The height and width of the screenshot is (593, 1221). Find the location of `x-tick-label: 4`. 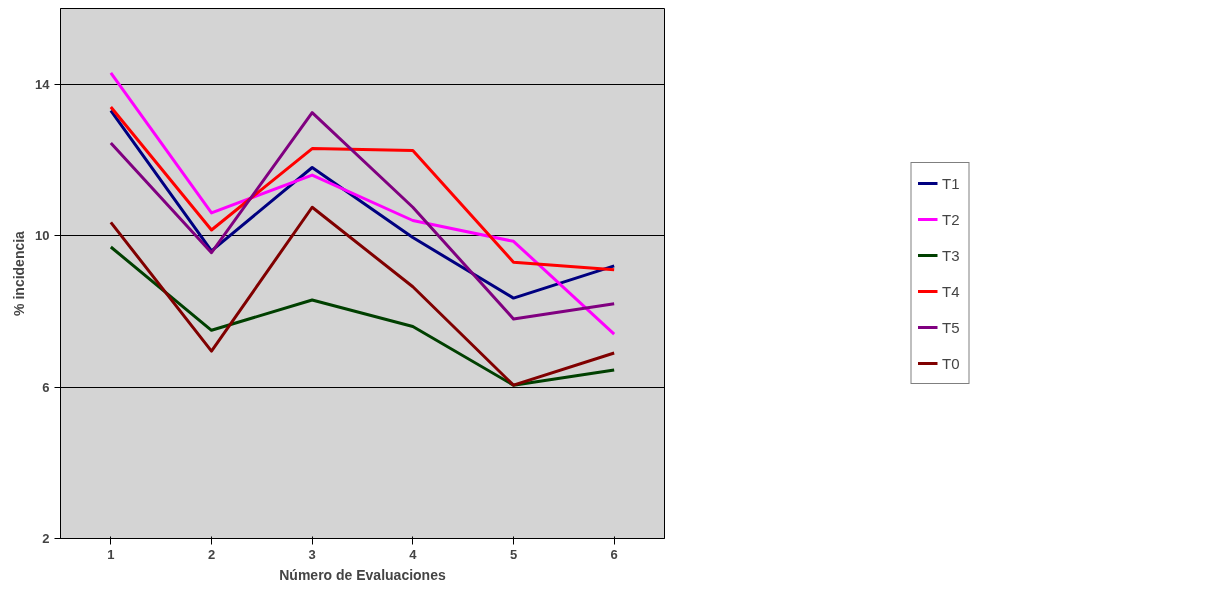

x-tick-label: 4 is located at coordinates (413, 554).